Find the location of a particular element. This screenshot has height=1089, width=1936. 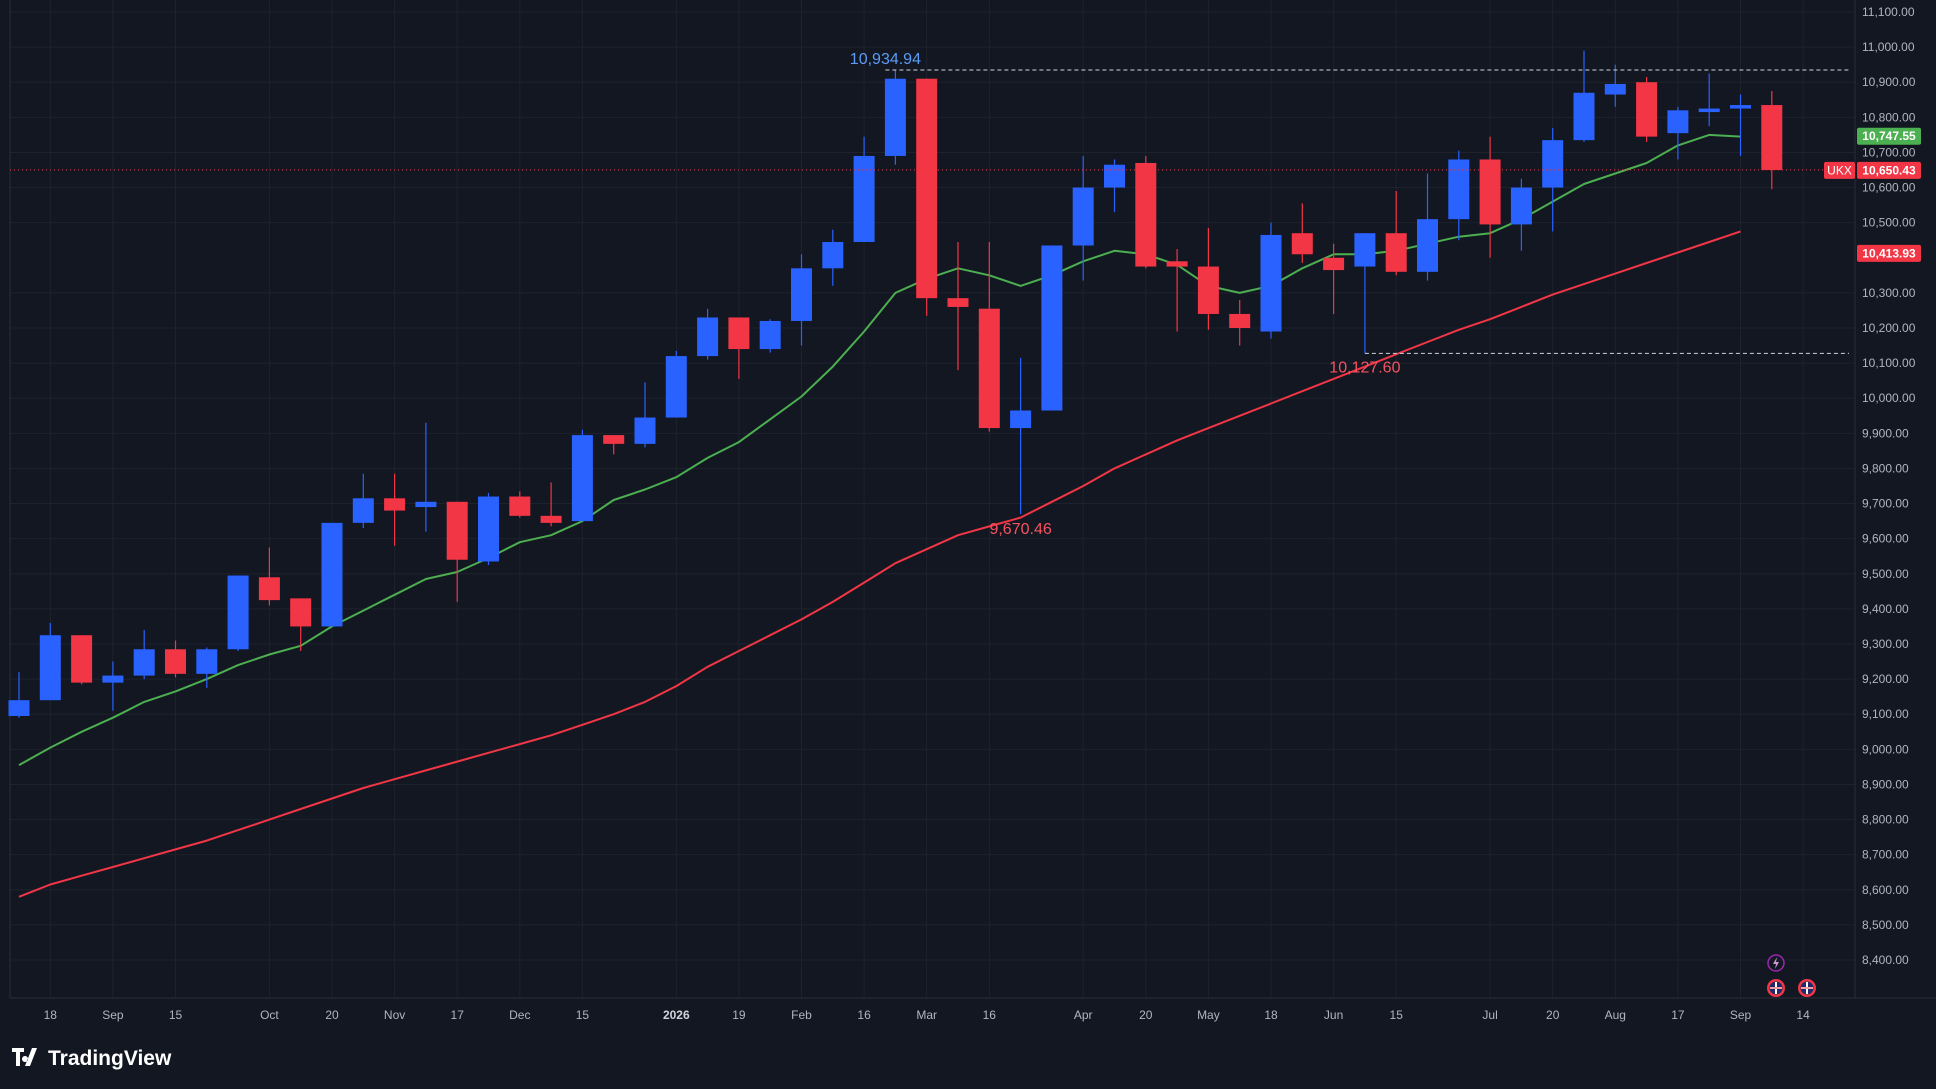

time-tick-label: Aug is located at coordinates (1615, 1015).